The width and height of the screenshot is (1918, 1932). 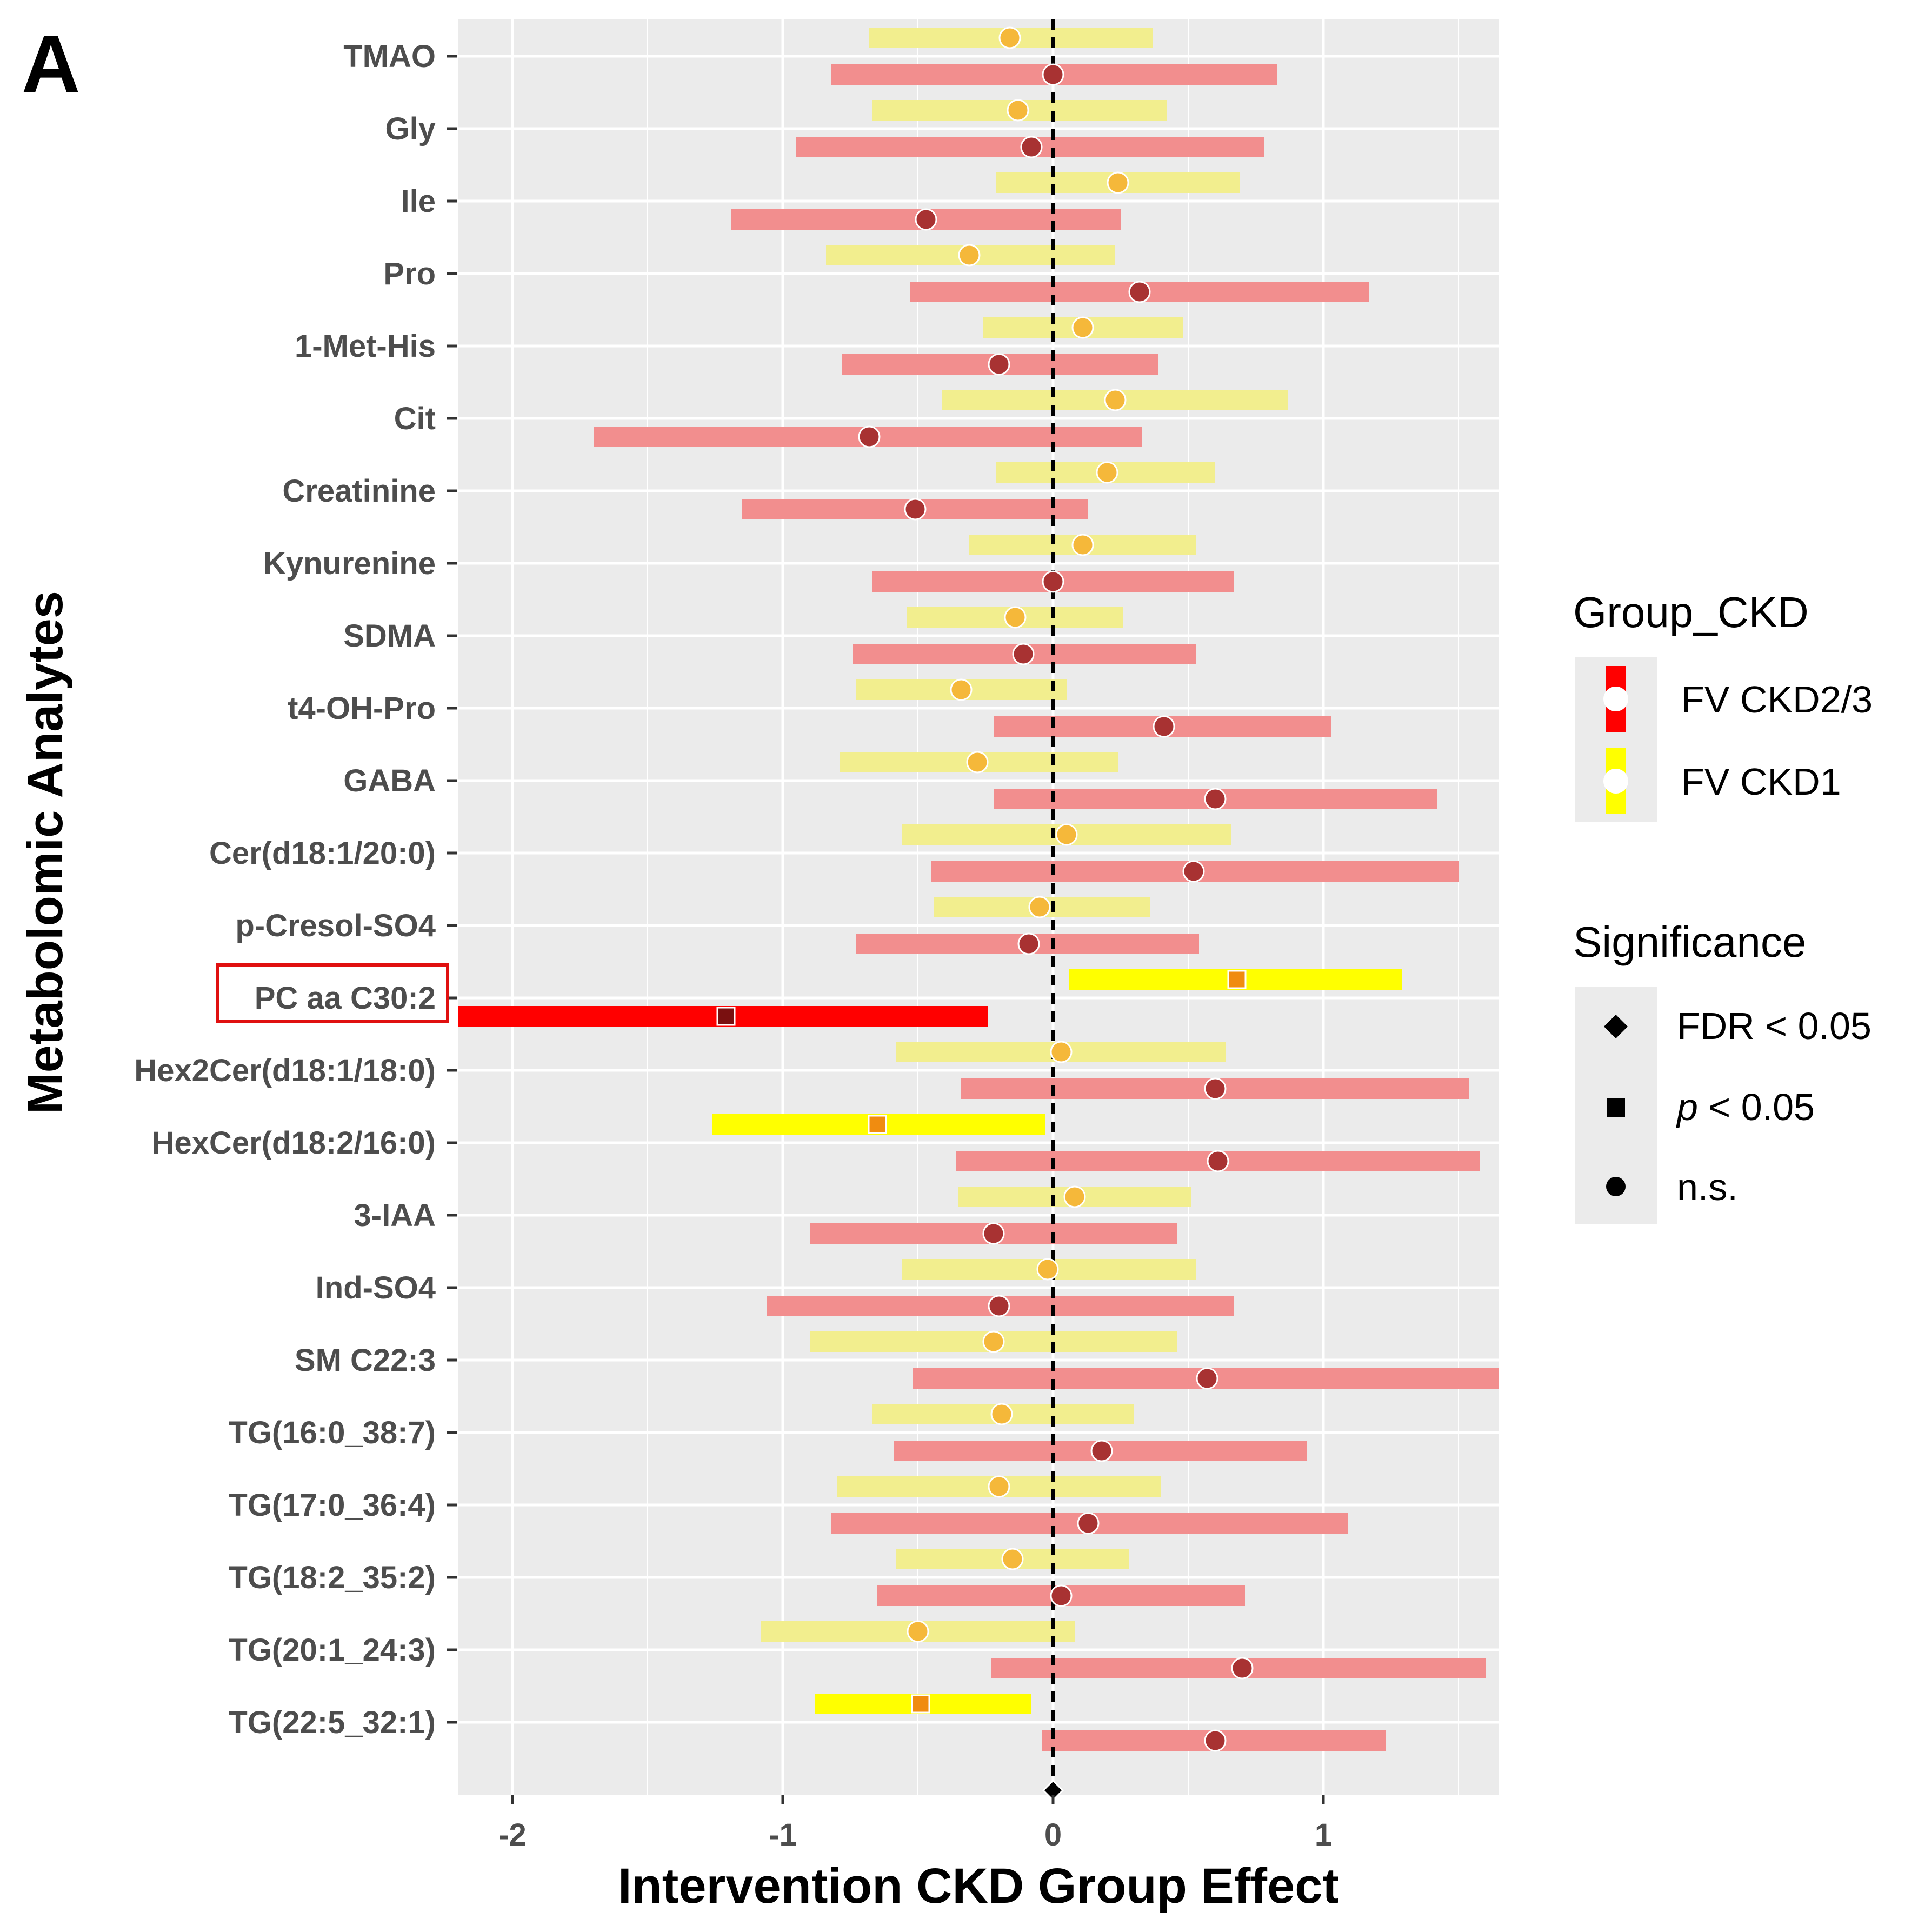 I want to click on y-tick-label: HexCer(d18:2/16:0), so click(x=294, y=1143).